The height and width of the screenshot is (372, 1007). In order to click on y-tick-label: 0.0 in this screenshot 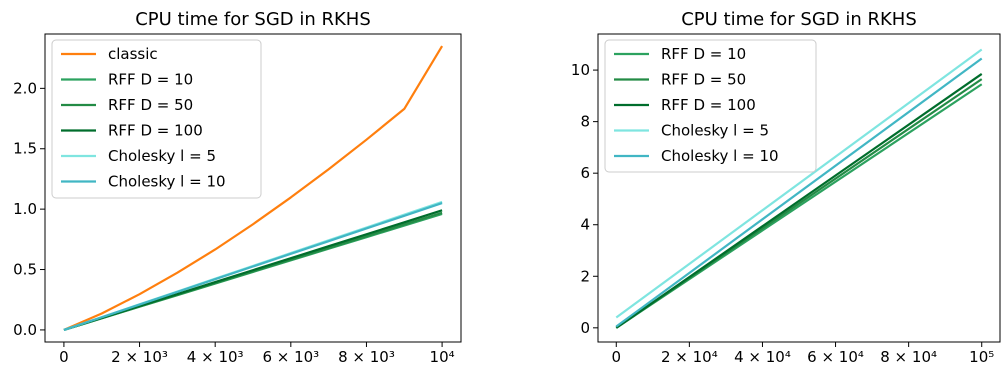, I will do `click(25, 330)`.